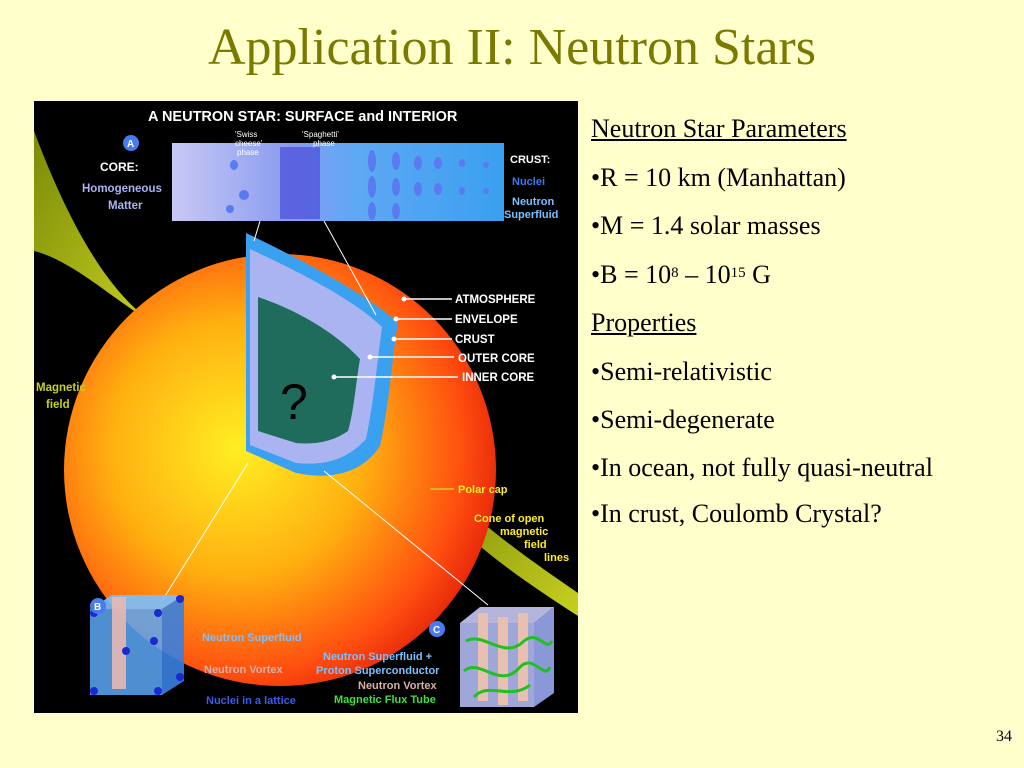  I want to click on core-marker-label: A, so click(130, 144).